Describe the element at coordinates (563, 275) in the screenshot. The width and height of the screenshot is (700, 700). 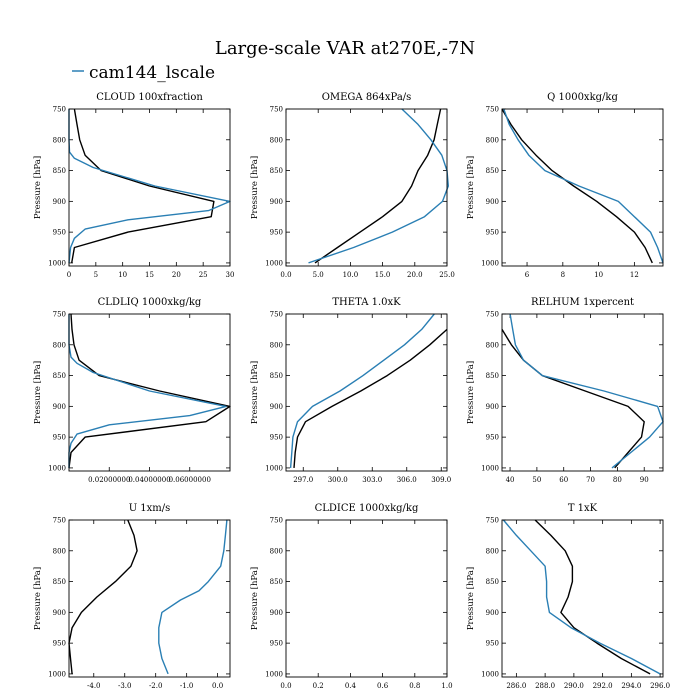
I see `x-tick-label: 8` at that location.